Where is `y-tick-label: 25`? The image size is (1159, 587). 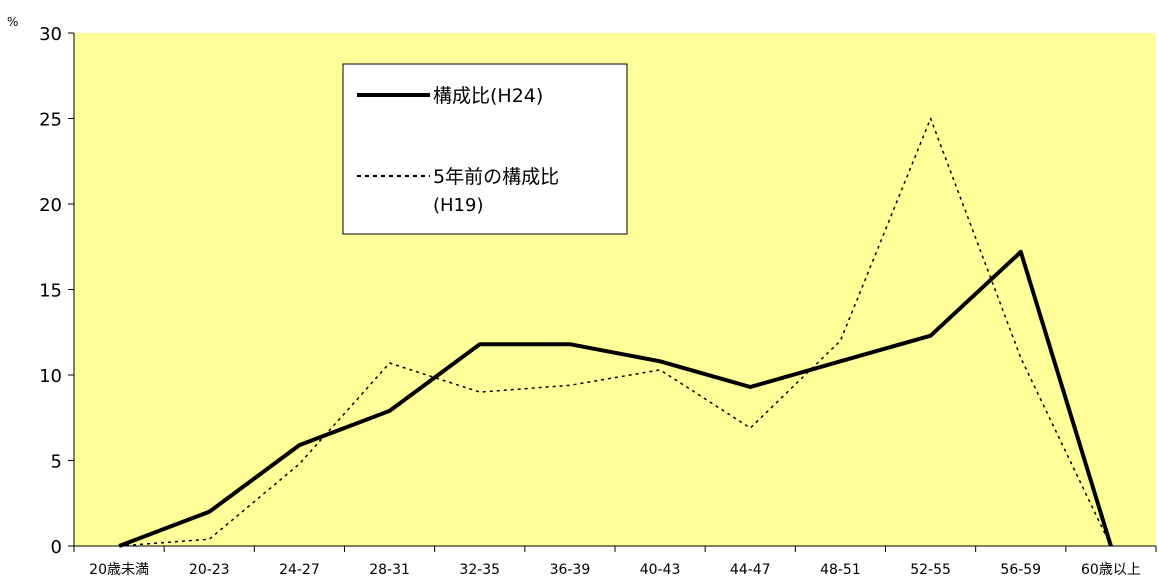 y-tick-label: 25 is located at coordinates (50, 120).